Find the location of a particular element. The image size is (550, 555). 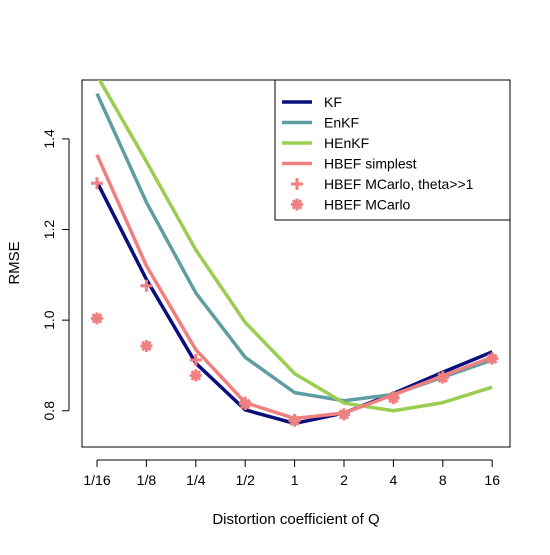

legend-label: HEnKF is located at coordinates (346, 143).